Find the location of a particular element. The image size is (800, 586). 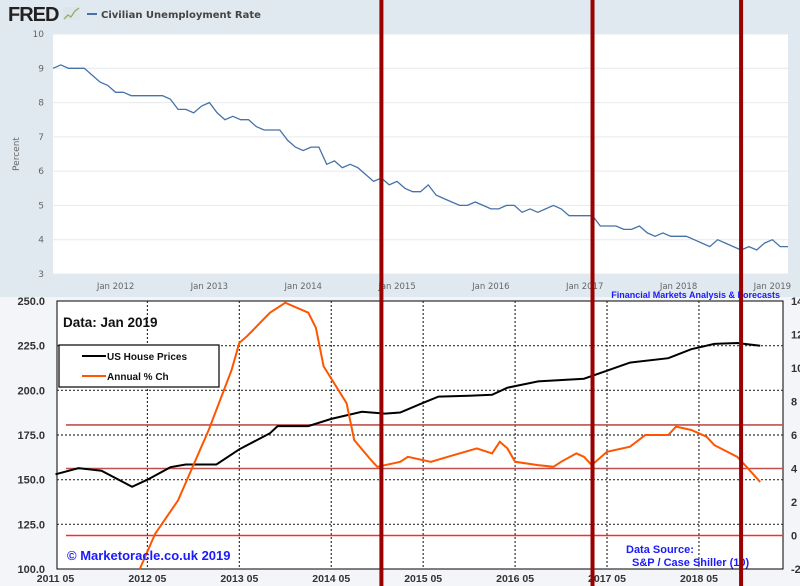

legend-label-house: US House Prices is located at coordinates (147, 357).